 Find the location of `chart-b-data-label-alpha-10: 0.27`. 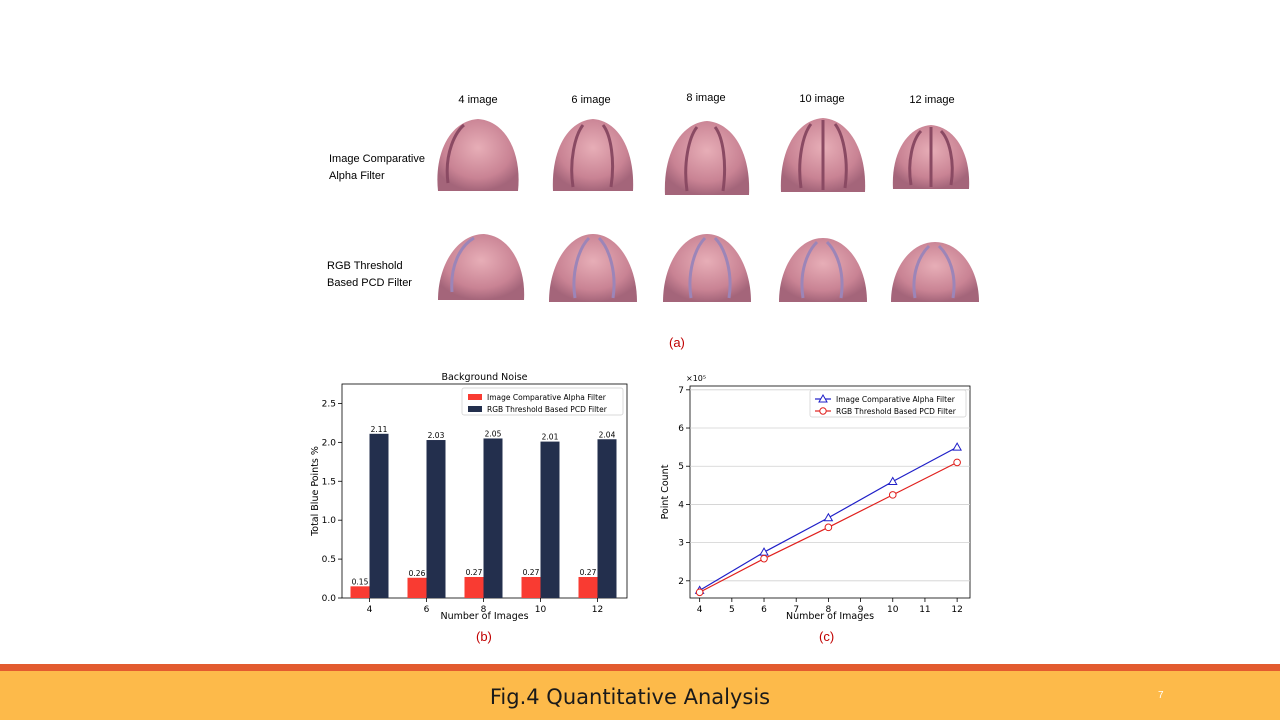

chart-b-data-label-alpha-10: 0.27 is located at coordinates (531, 572).